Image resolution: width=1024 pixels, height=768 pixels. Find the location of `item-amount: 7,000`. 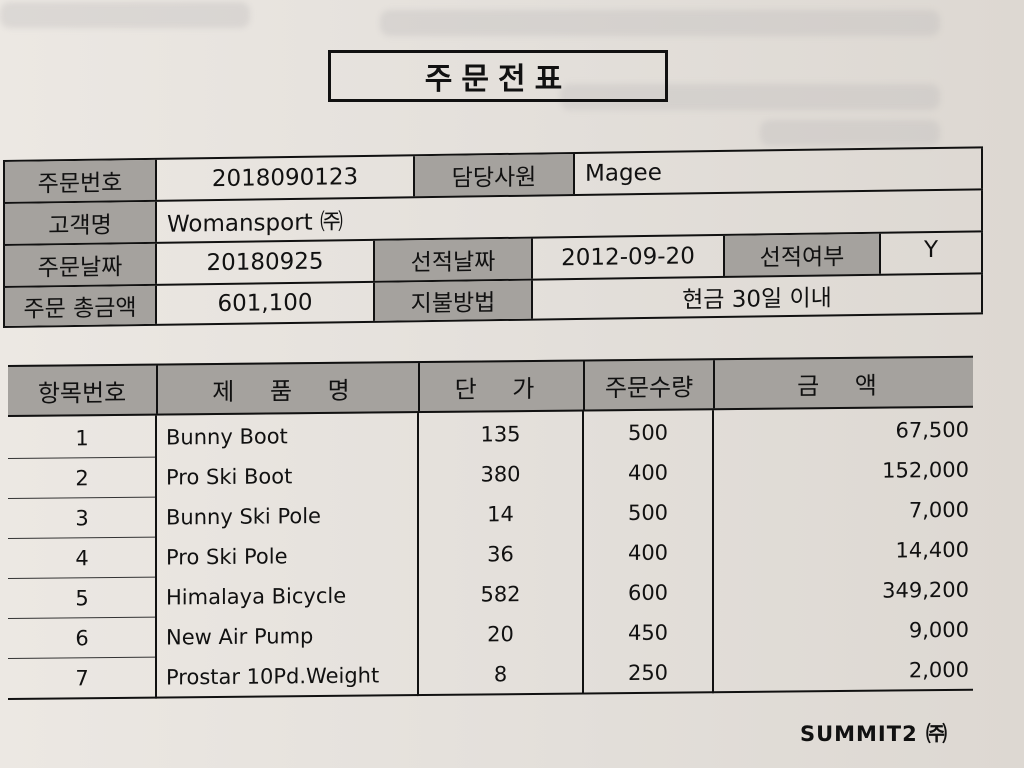

item-amount: 7,000 is located at coordinates (938, 510).